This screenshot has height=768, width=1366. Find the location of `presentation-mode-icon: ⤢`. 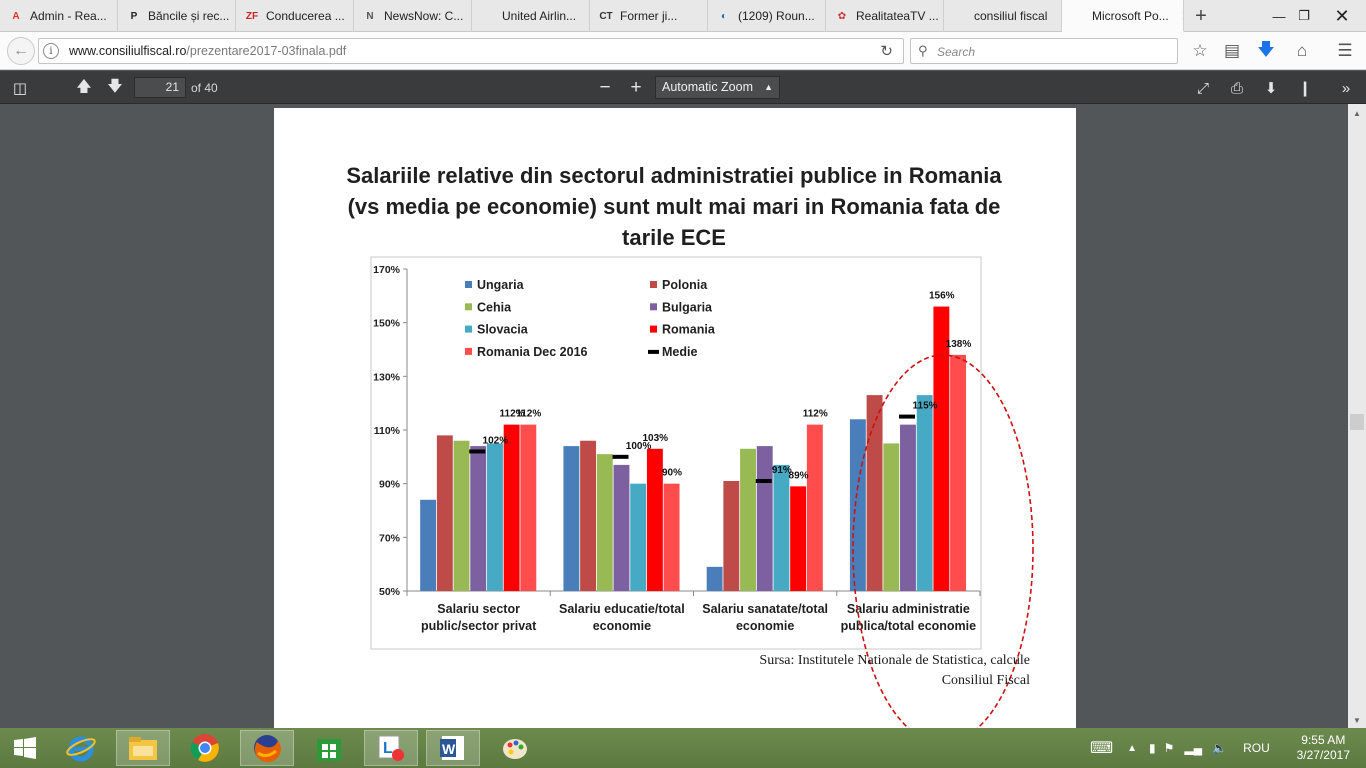

presentation-mode-icon: ⤢ is located at coordinates (1202, 88).